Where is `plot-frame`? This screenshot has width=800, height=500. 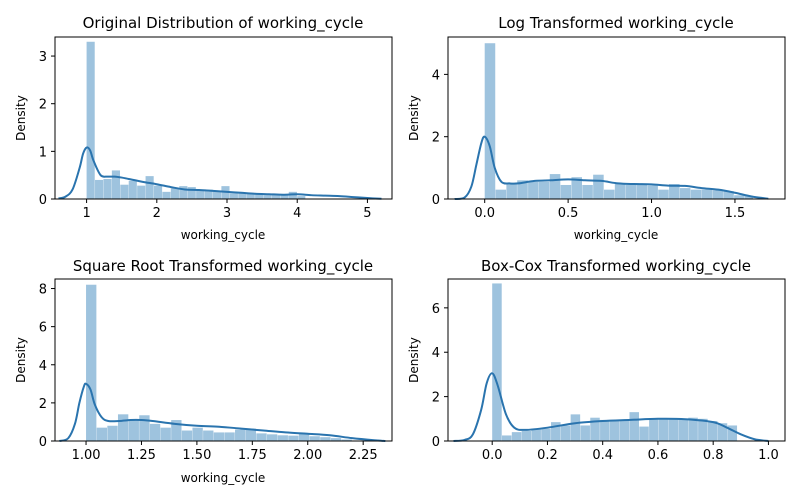
plot-frame is located at coordinates (223, 118).